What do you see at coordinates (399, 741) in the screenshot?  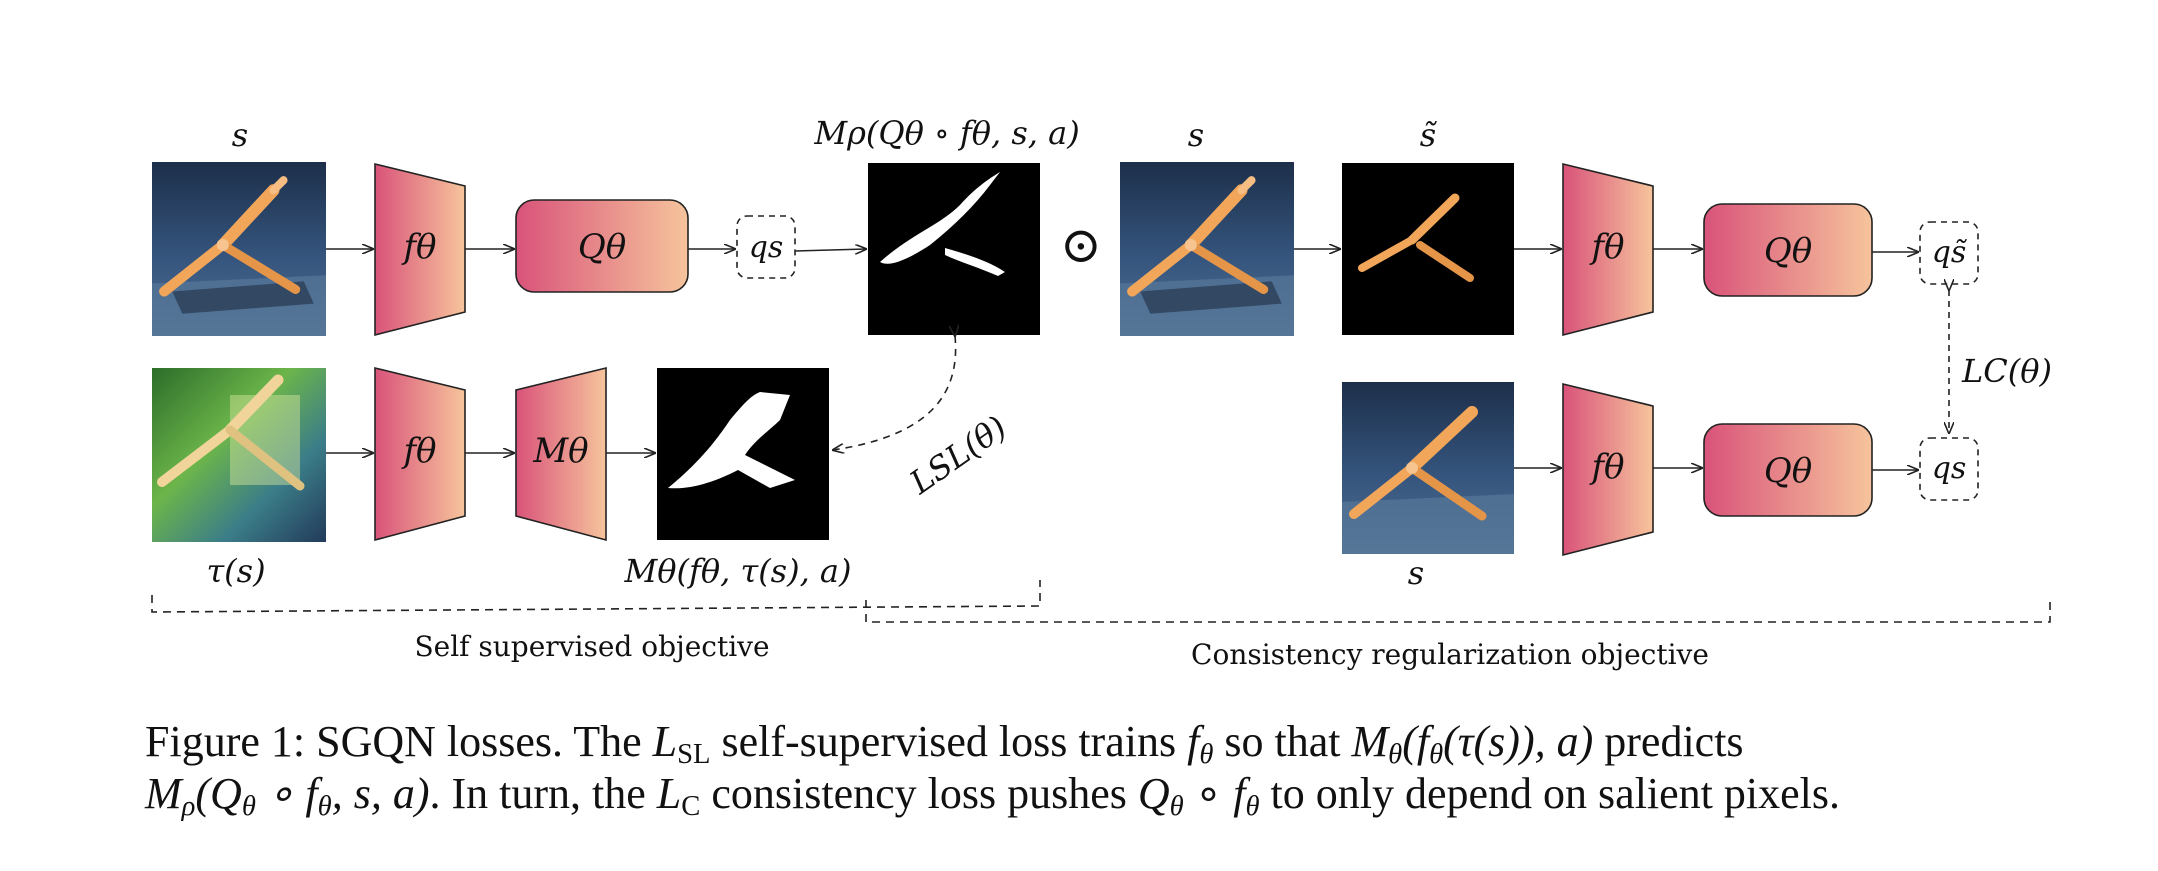 I see `caption-text: Figure 1: SGQN losses. The` at bounding box center [399, 741].